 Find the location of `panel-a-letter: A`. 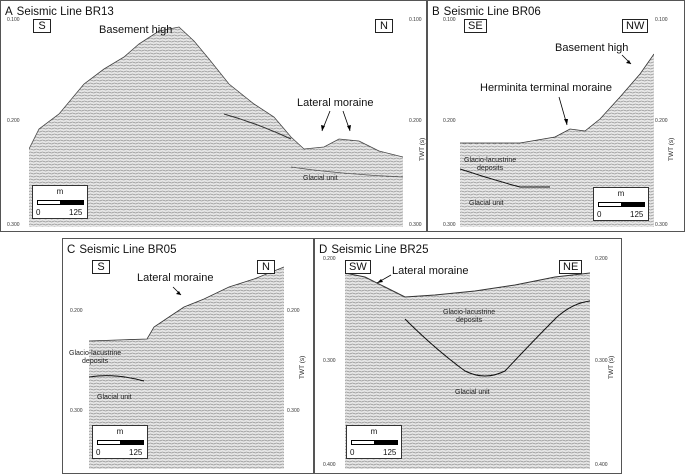

panel-a-letter: A is located at coordinates (9, 12).